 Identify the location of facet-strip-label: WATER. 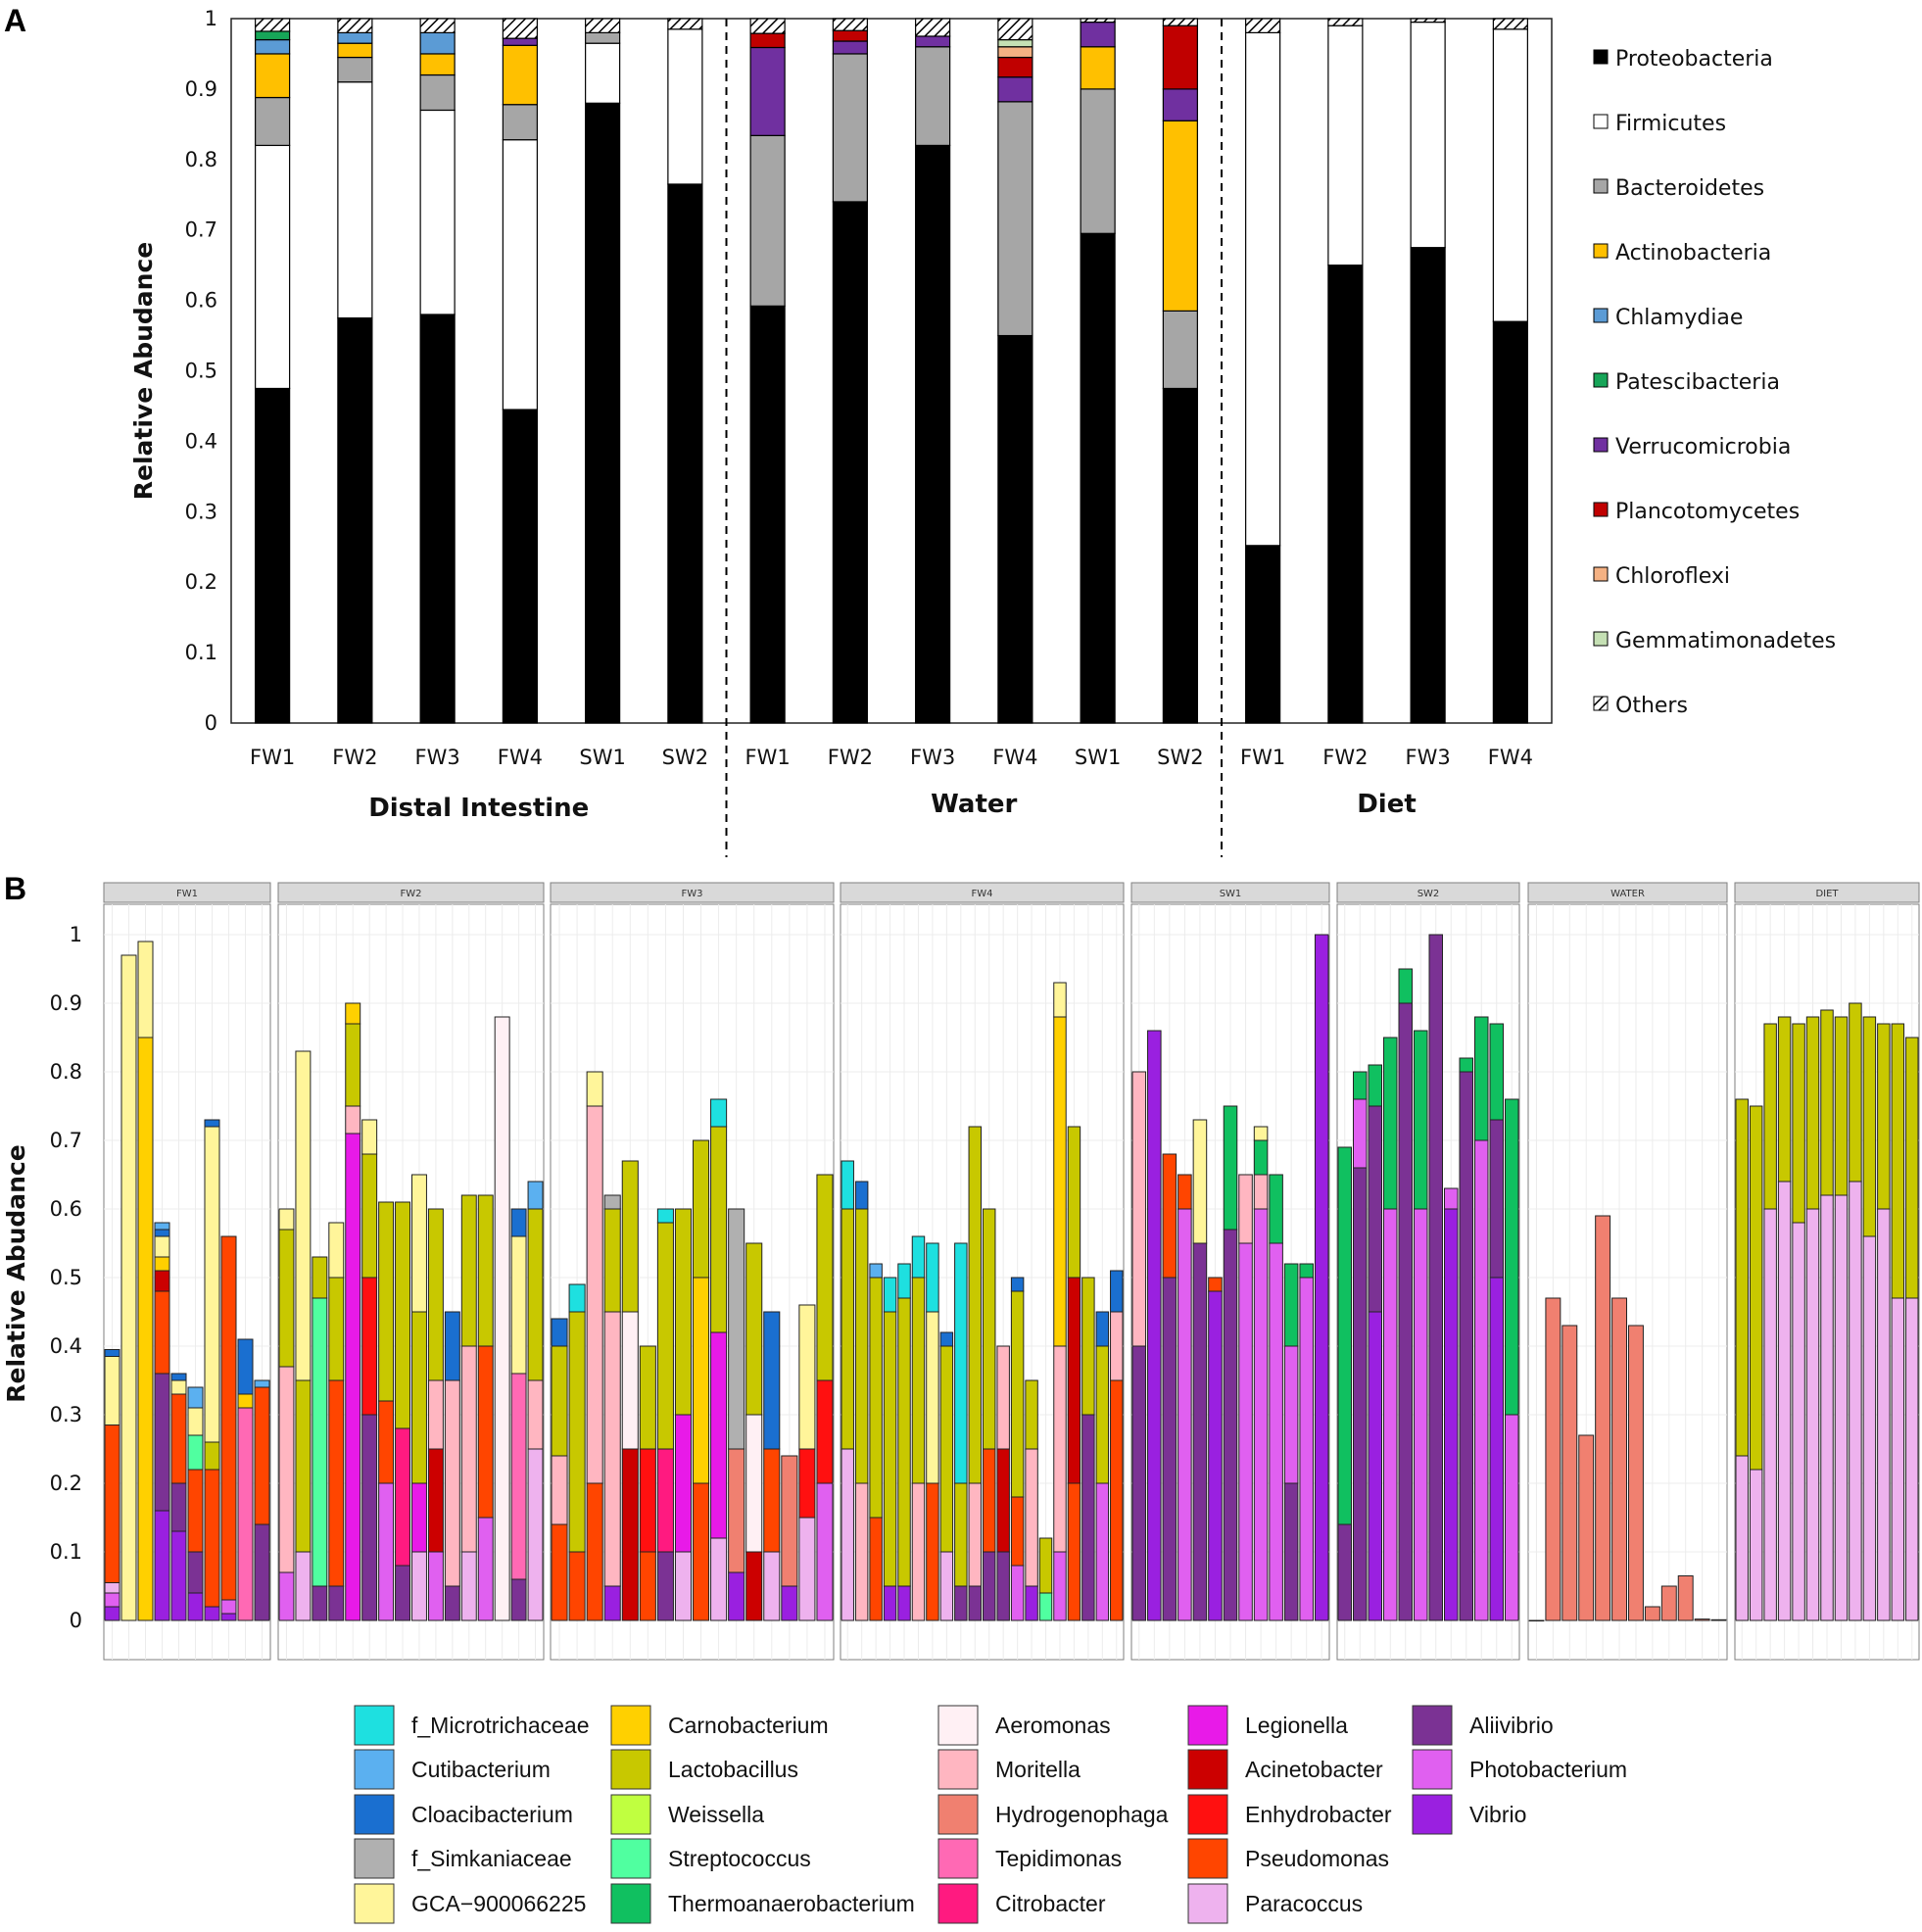
(1628, 894).